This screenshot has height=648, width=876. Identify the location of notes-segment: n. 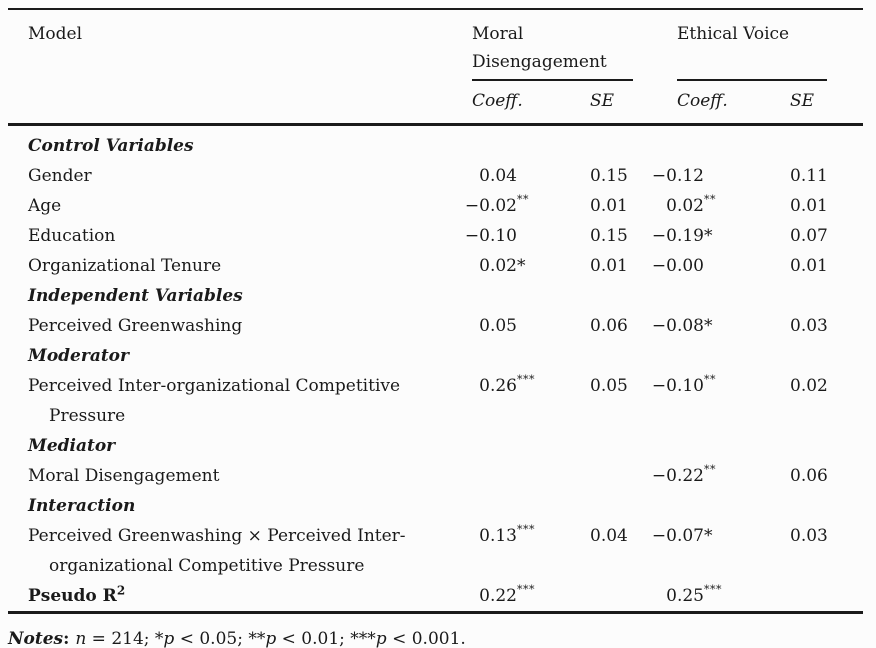
(81, 638).